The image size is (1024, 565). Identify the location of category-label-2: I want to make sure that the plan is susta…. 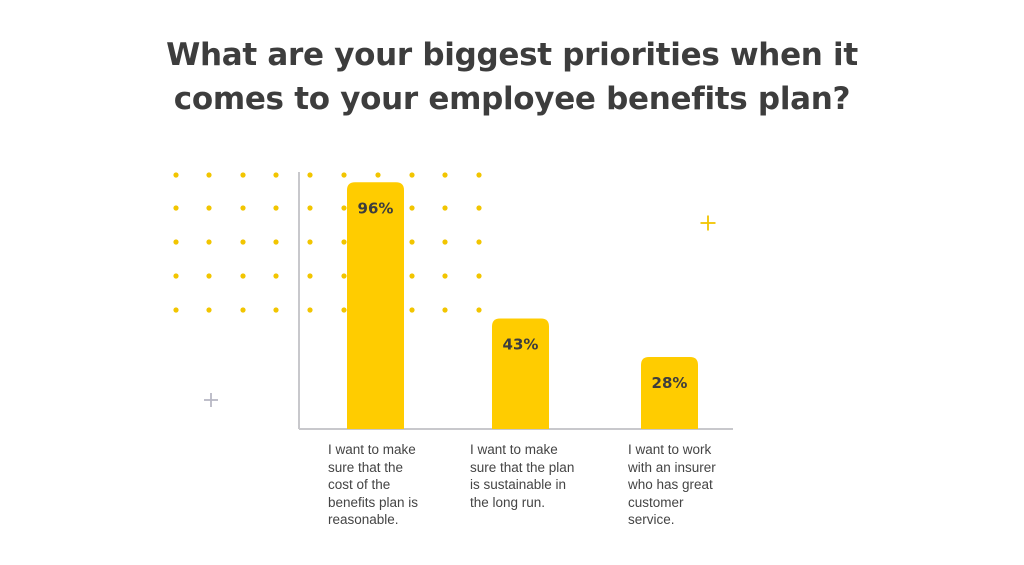
(530, 476).